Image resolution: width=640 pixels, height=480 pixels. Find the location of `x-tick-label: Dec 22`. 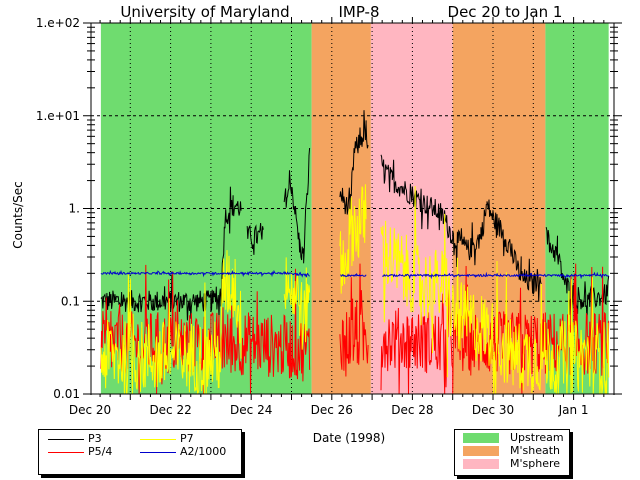

x-tick-label: Dec 22 is located at coordinates (170, 410).